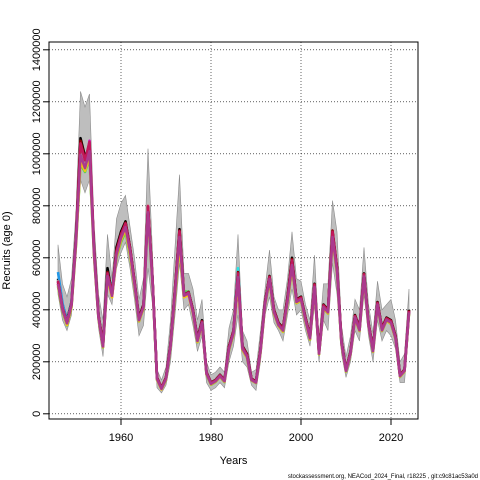 The width and height of the screenshot is (480, 480). What do you see at coordinates (37, 309) in the screenshot?
I see `y-tick-label: 400000` at bounding box center [37, 309].